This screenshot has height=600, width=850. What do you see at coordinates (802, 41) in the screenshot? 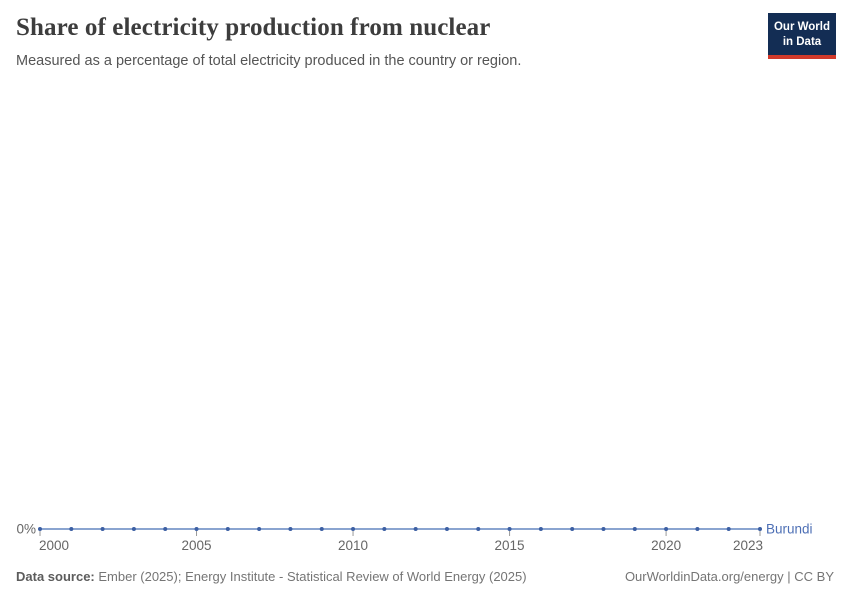
I see `owid-logo-line2: in Data` at bounding box center [802, 41].